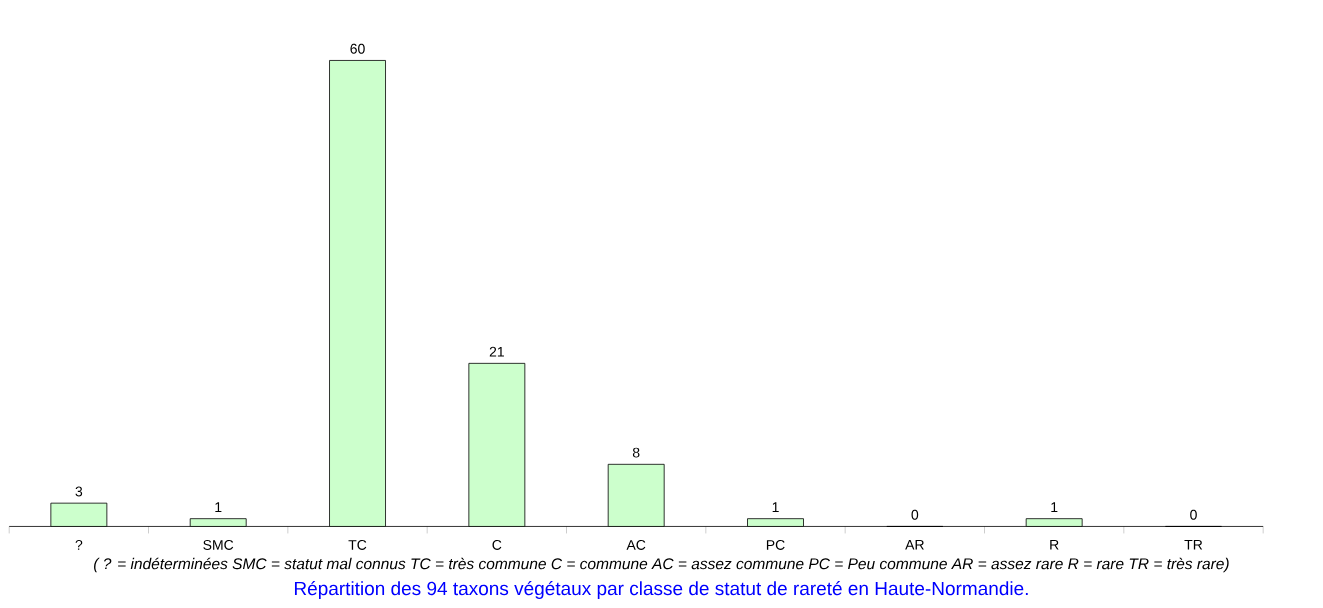 This screenshot has width=1323, height=608. I want to click on text: Répartition des 94 taxons végétaux par classe de statut de rareté en Haute-Normandie., so click(661, 590).